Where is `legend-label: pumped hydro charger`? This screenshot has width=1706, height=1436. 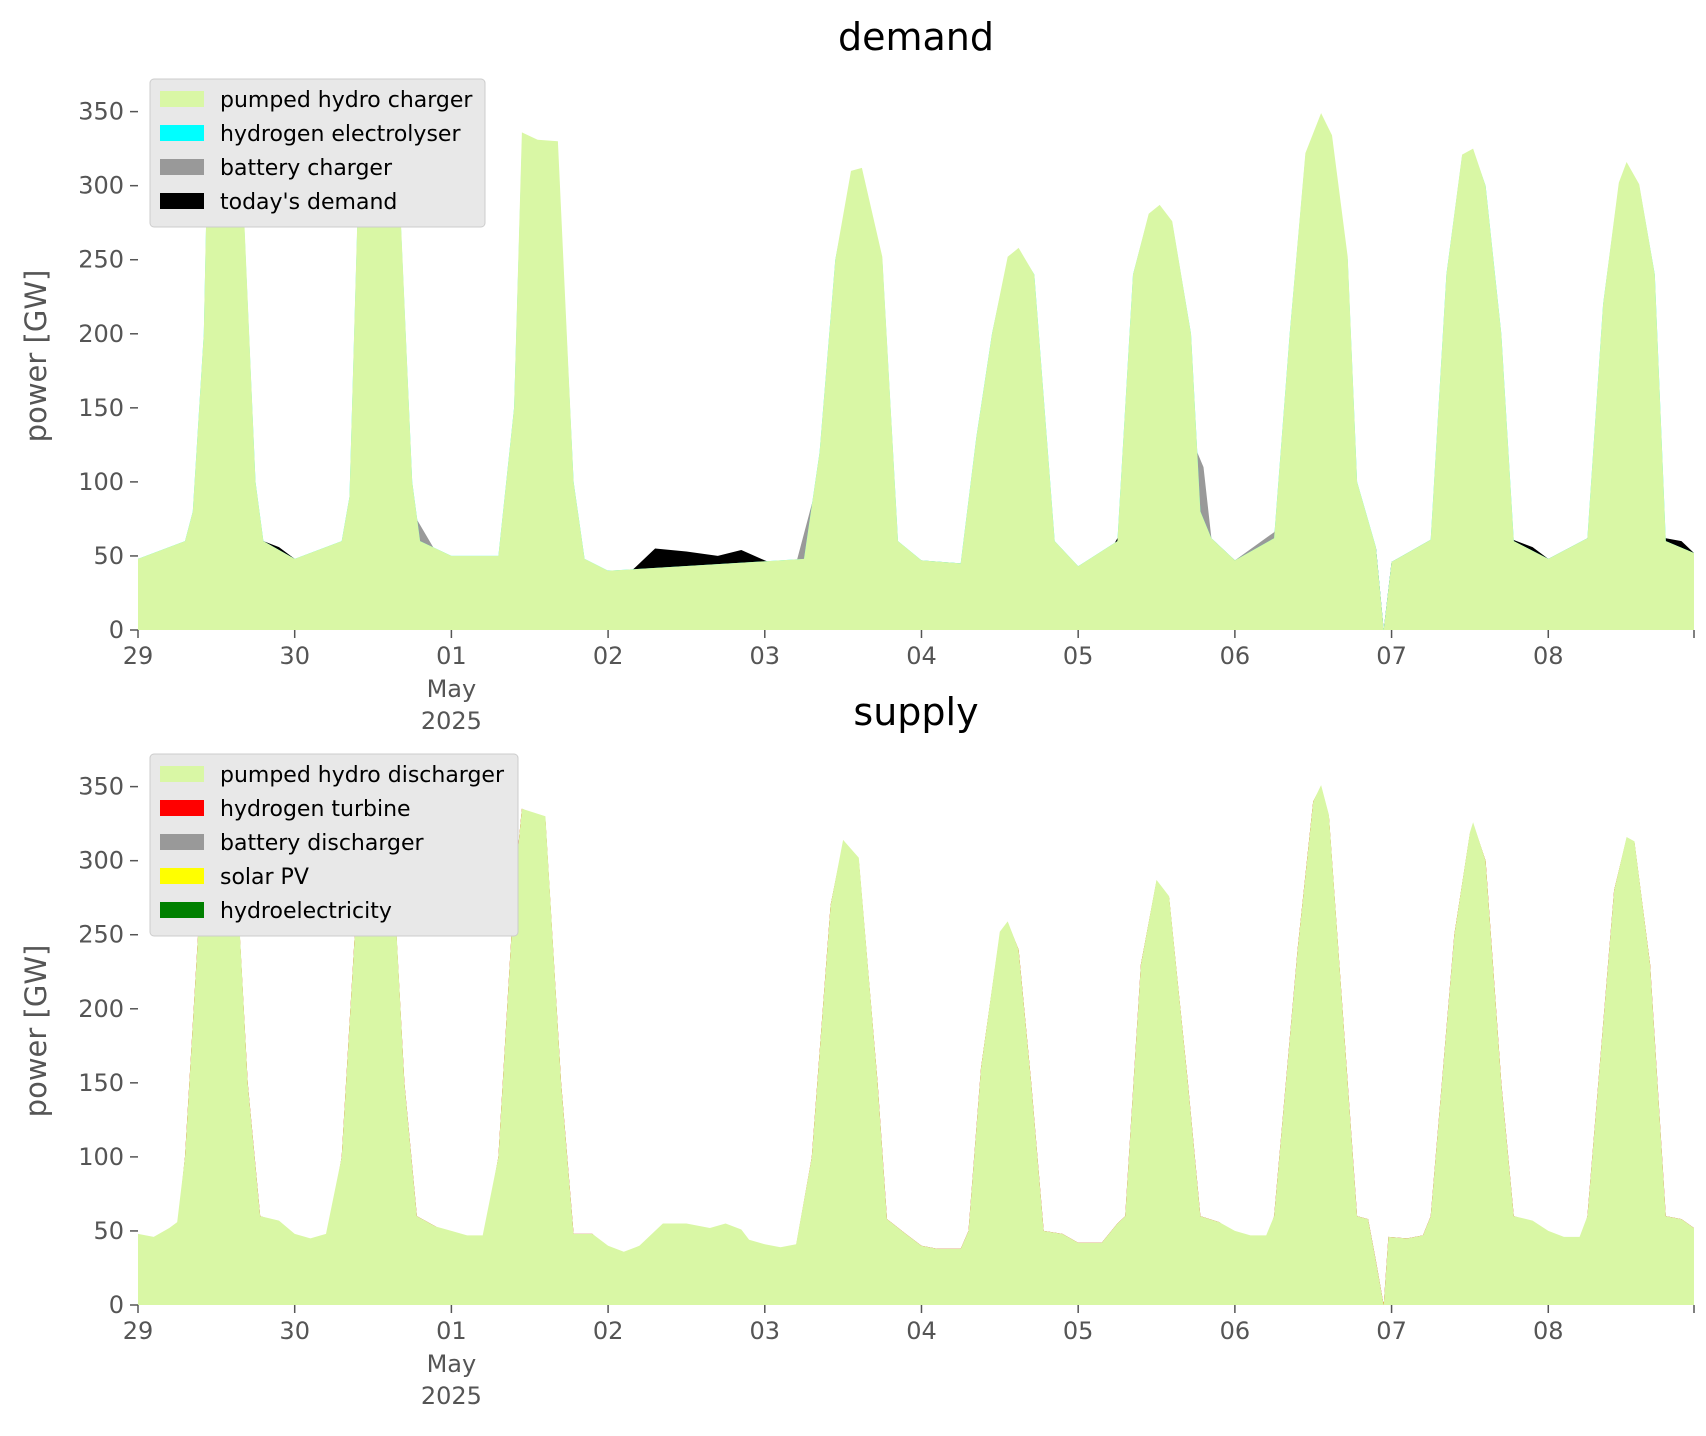
legend-label: pumped hydro charger is located at coordinates (346, 100).